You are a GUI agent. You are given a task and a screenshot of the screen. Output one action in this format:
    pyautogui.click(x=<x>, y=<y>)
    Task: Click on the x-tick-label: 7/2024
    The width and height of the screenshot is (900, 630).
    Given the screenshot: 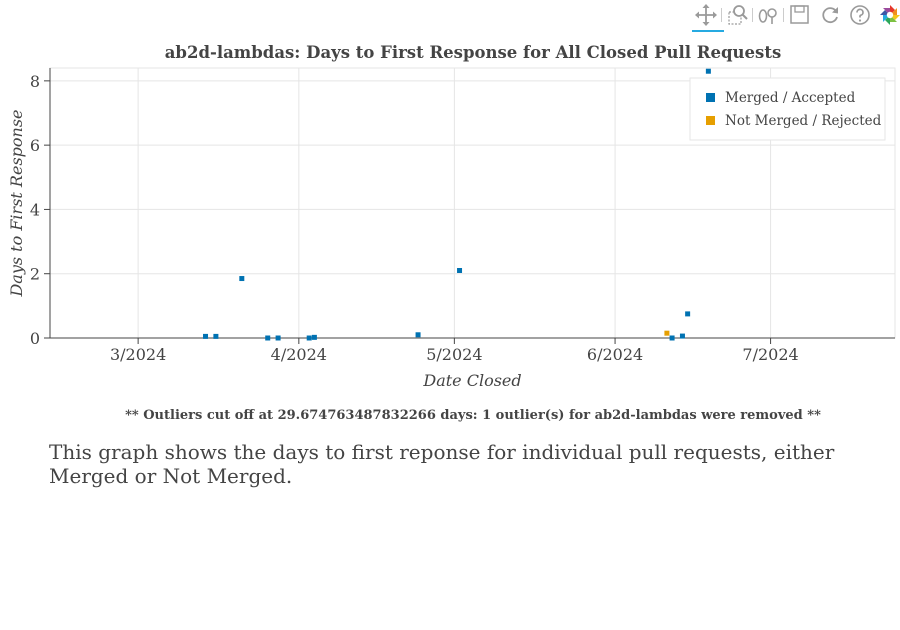 What is the action you would take?
    pyautogui.click(x=770, y=354)
    